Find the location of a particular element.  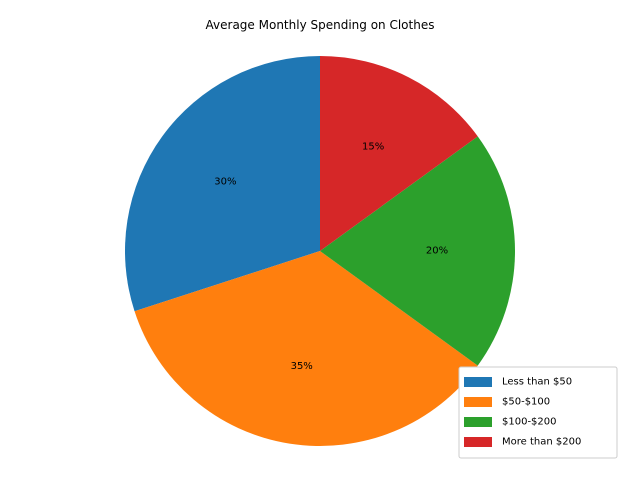

legend-frame is located at coordinates (538, 412).